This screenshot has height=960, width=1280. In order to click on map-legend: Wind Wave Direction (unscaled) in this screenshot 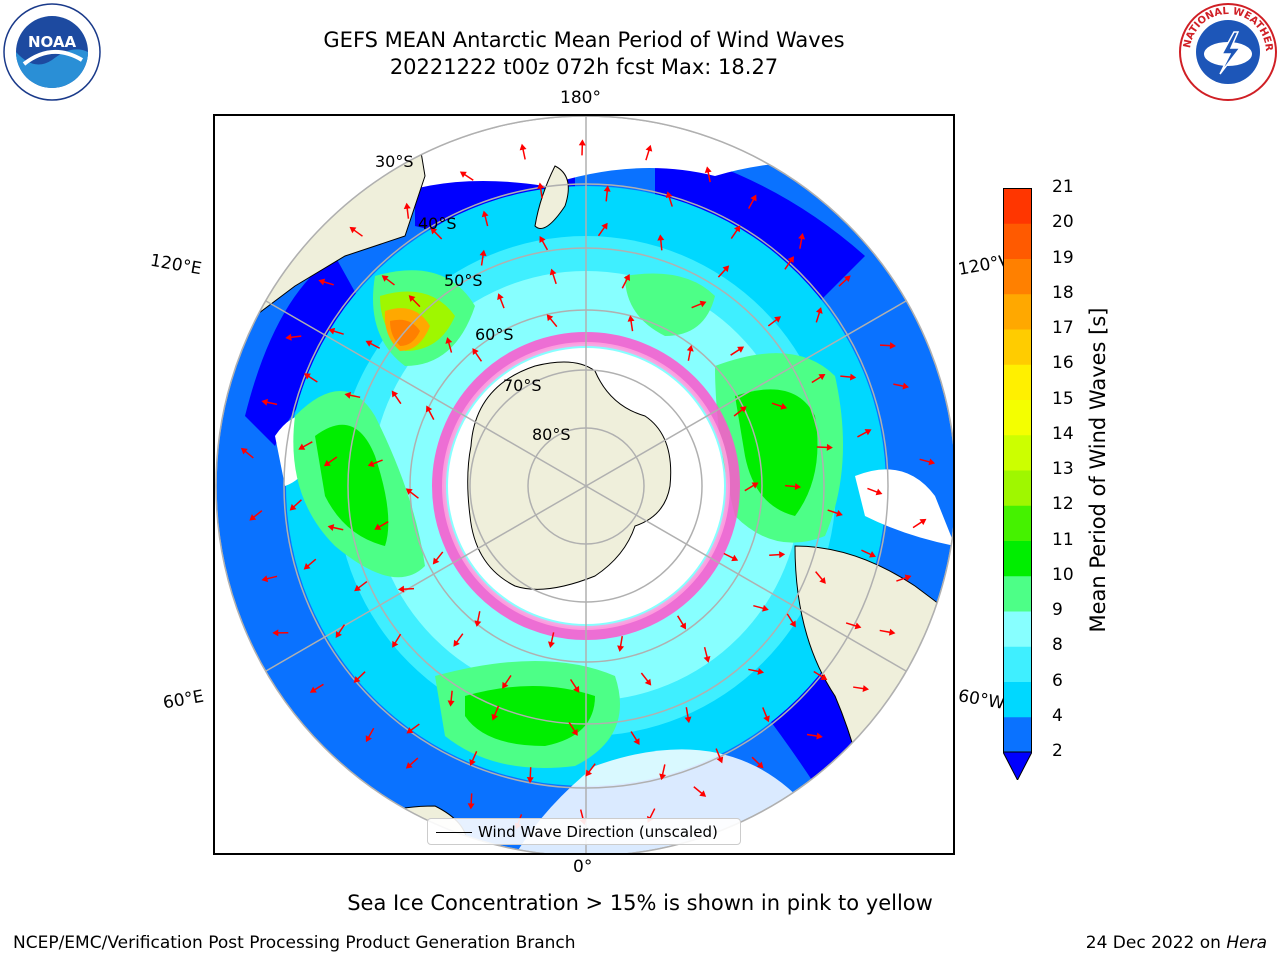, I will do `click(584, 831)`.